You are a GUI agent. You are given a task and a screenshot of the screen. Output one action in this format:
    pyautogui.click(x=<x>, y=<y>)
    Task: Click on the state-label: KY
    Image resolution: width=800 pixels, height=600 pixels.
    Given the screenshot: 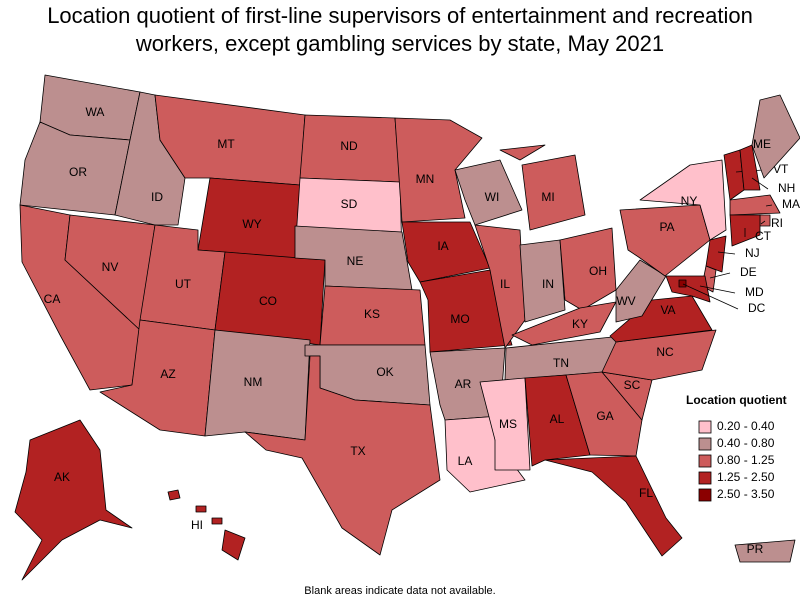 What is the action you would take?
    pyautogui.click(x=580, y=324)
    